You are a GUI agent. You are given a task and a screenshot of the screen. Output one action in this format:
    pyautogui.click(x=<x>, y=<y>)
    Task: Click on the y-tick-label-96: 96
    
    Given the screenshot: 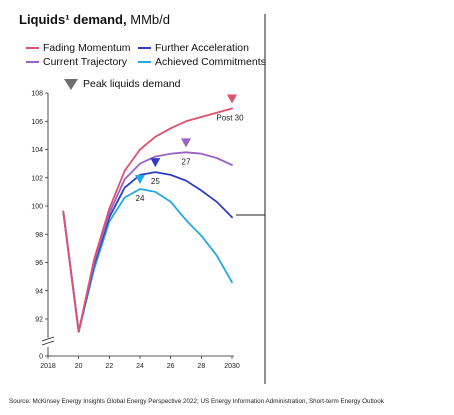 What is the action you would take?
    pyautogui.click(x=39, y=263)
    